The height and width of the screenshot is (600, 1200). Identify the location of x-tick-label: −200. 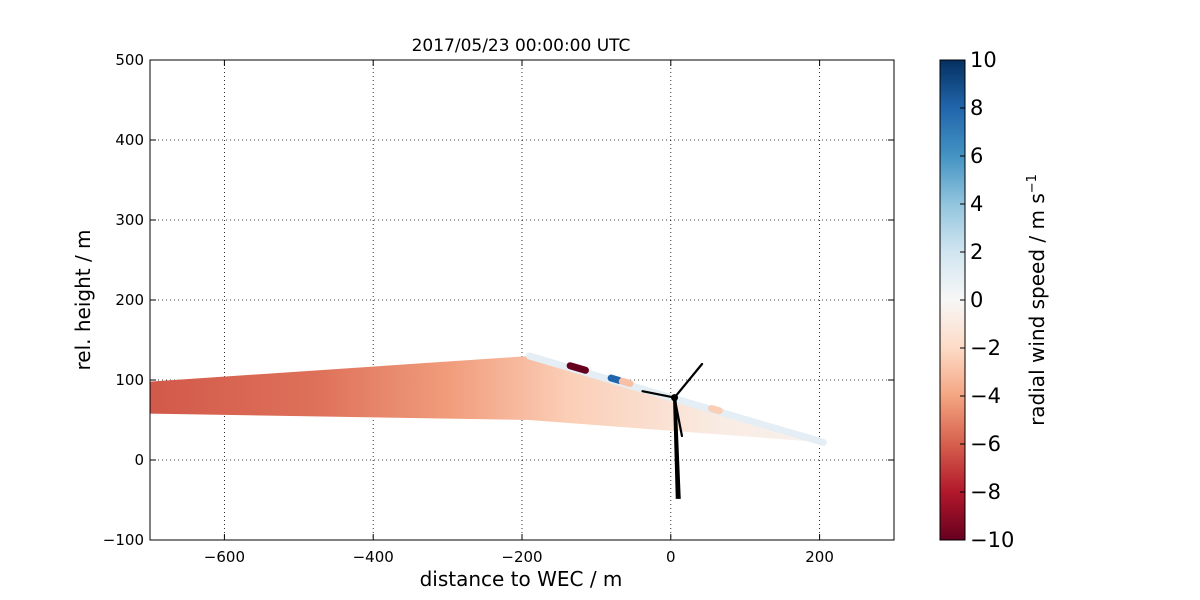
(521, 557).